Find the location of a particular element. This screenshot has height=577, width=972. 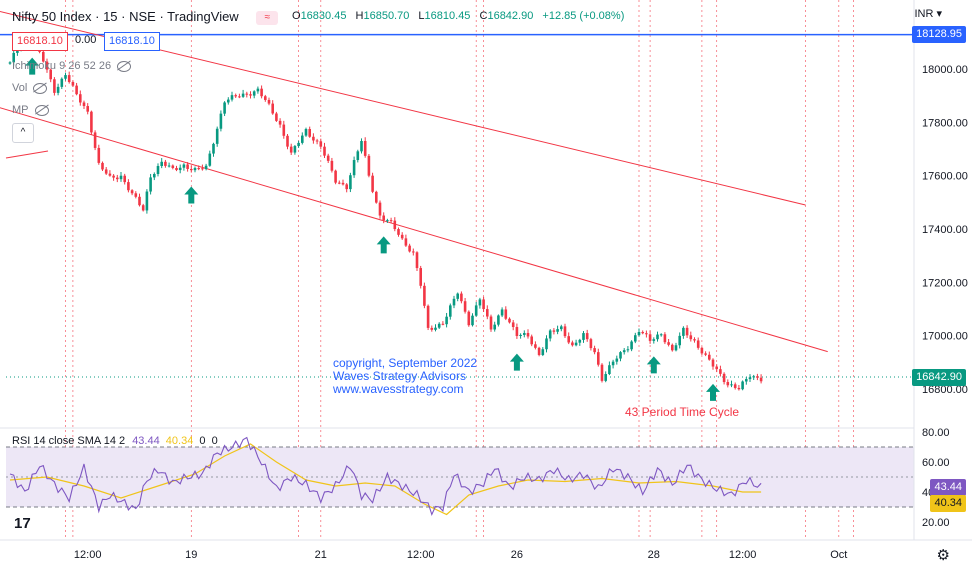

rsi-tick-label: 20.00 is located at coordinates (936, 523).